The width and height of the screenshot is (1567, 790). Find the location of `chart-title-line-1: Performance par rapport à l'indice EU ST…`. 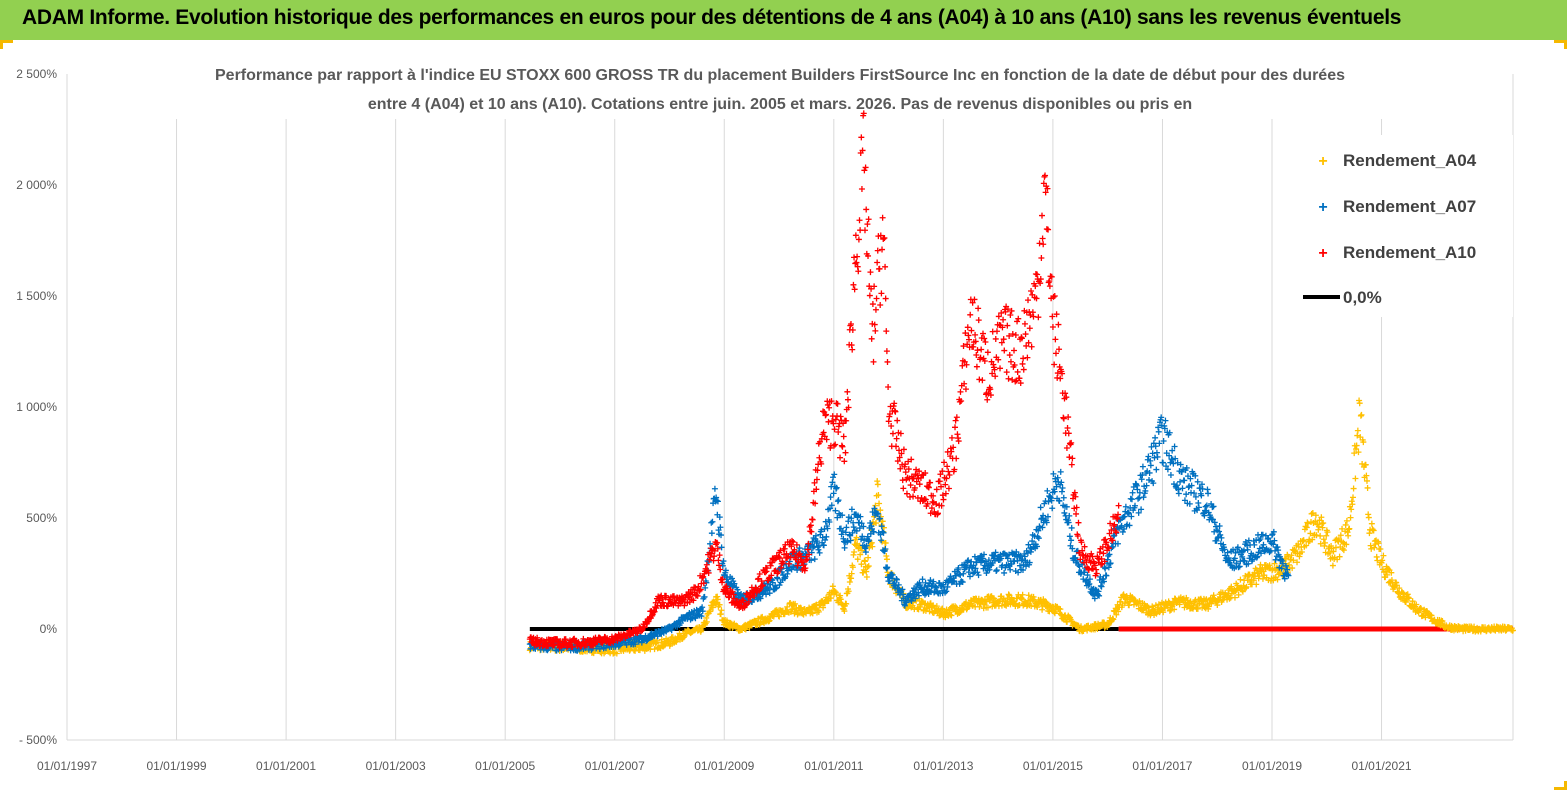

chart-title-line-1: Performance par rapport à l'indice EU ST… is located at coordinates (780, 75).